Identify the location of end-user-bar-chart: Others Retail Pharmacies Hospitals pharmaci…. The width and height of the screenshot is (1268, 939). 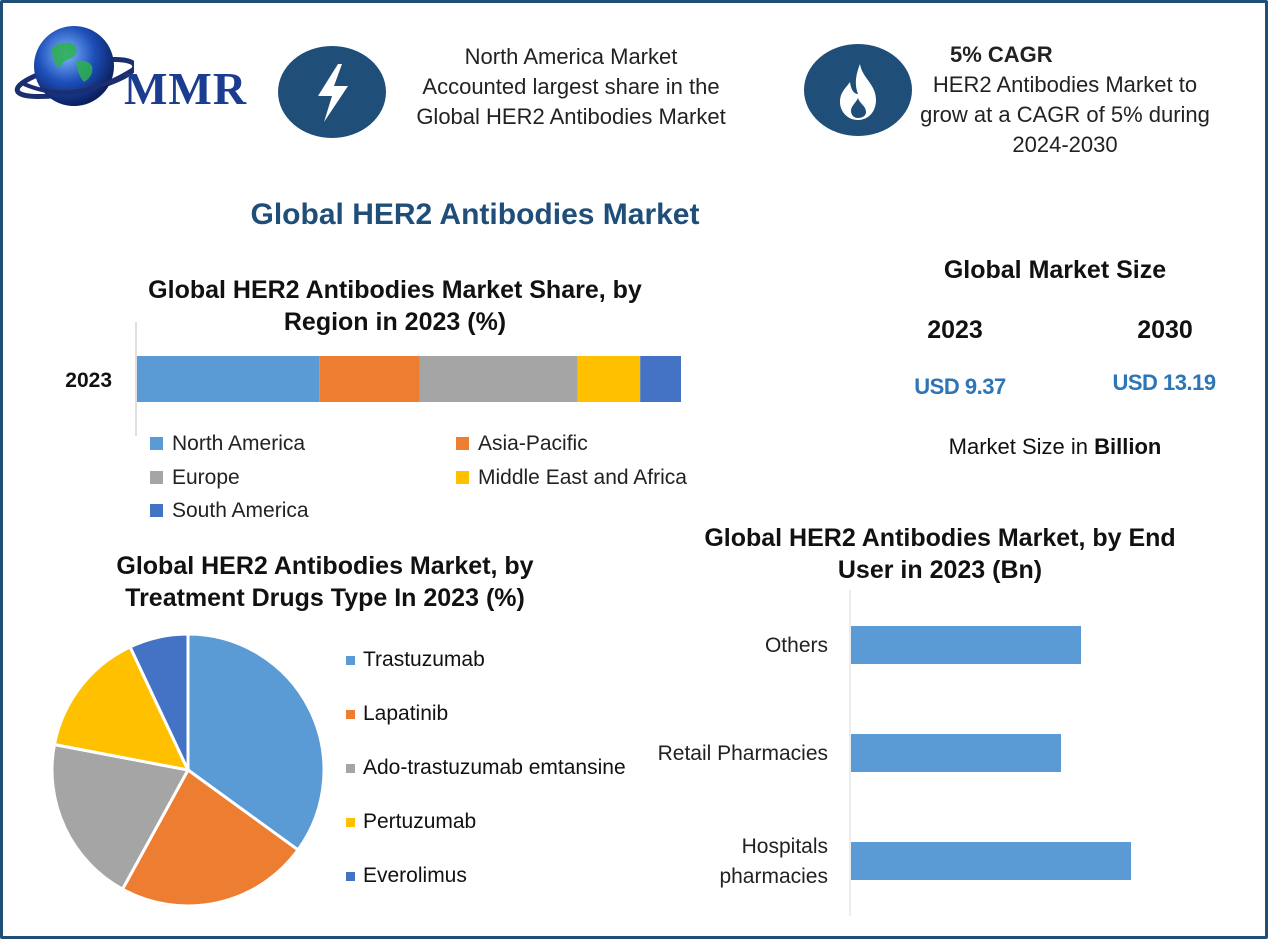
(894, 753).